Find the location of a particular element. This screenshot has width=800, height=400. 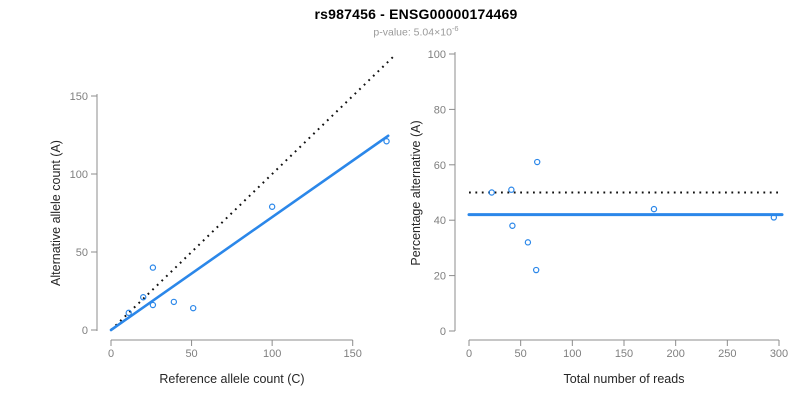

y-tick-label: 20 is located at coordinates (440, 277).